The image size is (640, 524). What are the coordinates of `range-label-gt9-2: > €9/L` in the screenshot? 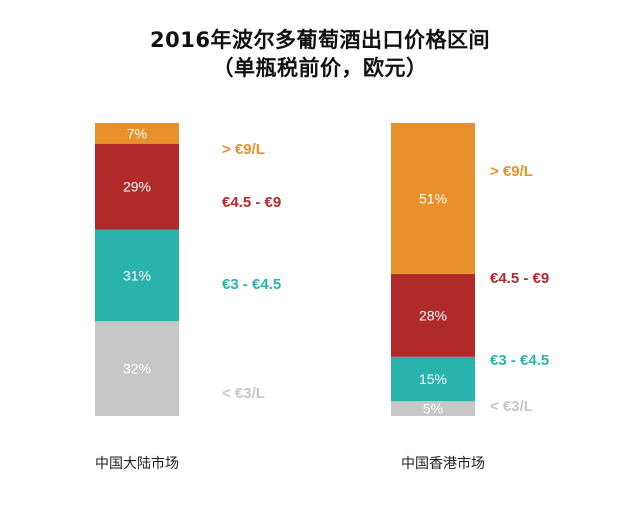 It's located at (511, 171).